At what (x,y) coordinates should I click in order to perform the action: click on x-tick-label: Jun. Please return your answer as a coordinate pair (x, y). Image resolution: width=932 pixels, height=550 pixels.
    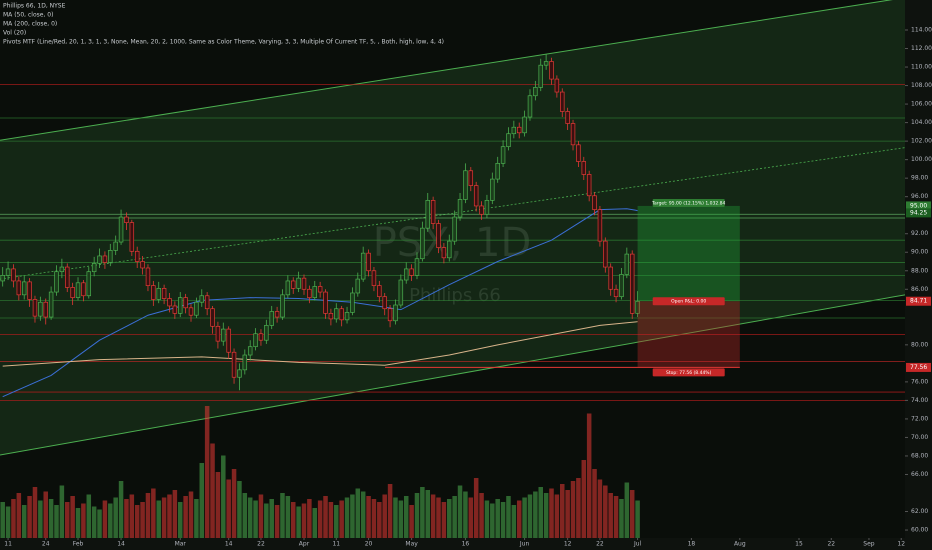
    Looking at the image, I should click on (524, 544).